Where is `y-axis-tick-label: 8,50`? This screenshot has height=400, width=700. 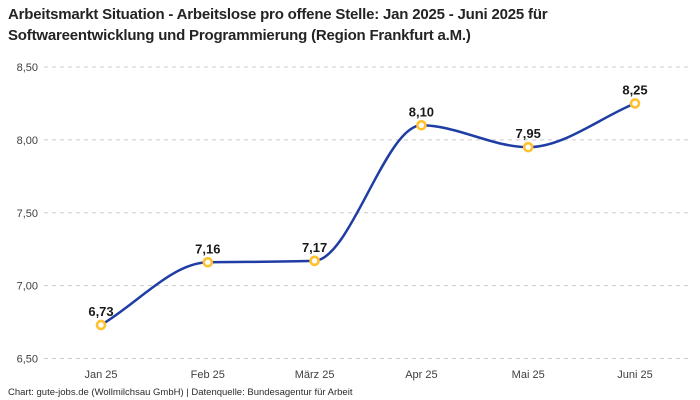 y-axis-tick-label: 8,50 is located at coordinates (27, 68).